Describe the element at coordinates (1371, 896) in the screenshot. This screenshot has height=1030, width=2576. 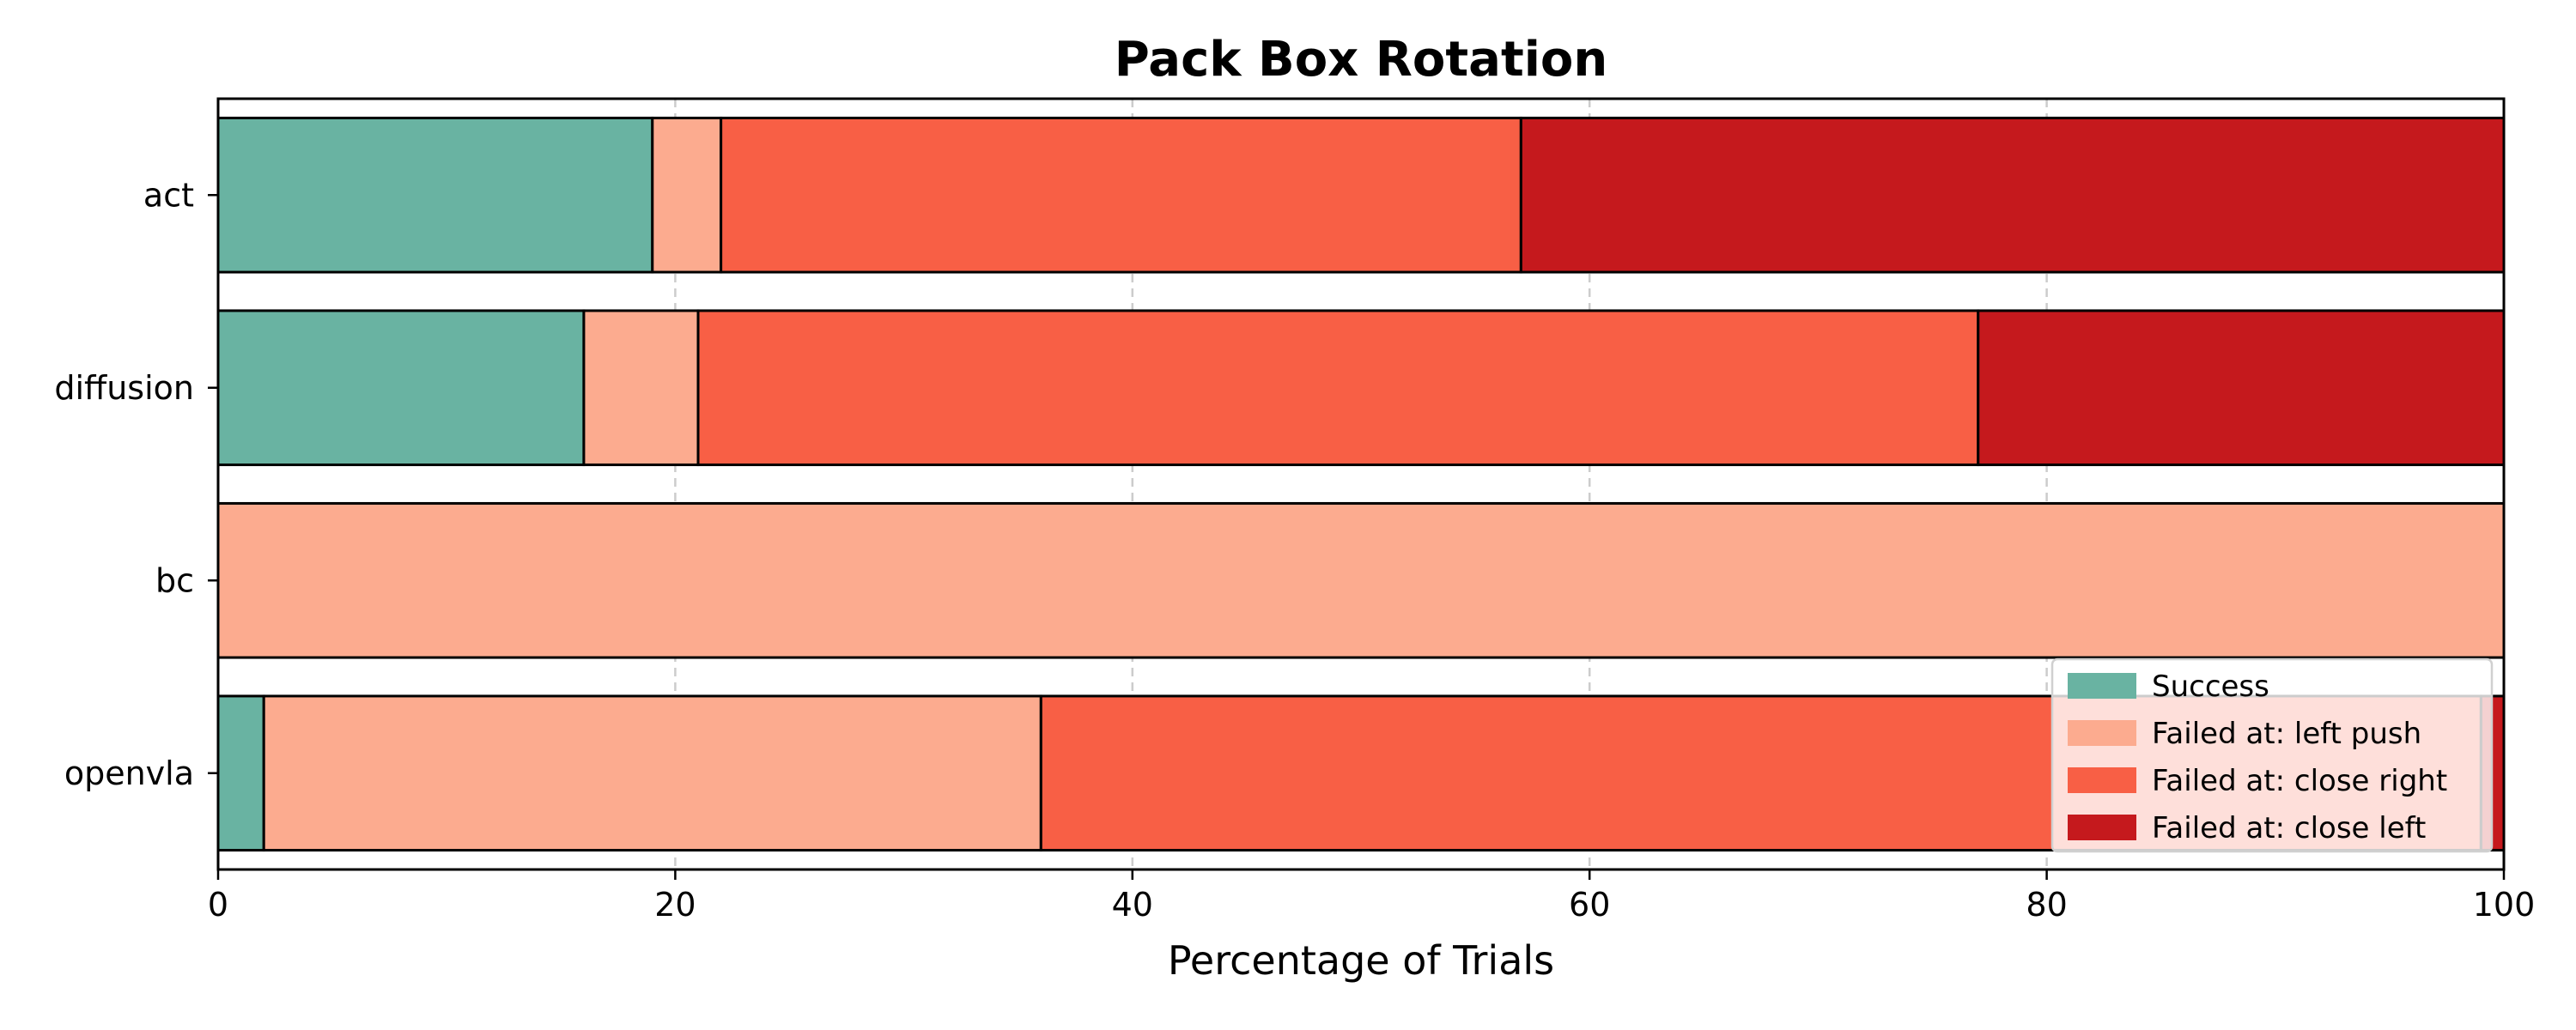
I see `x-axis: 0 20 40 60 80 100` at that location.